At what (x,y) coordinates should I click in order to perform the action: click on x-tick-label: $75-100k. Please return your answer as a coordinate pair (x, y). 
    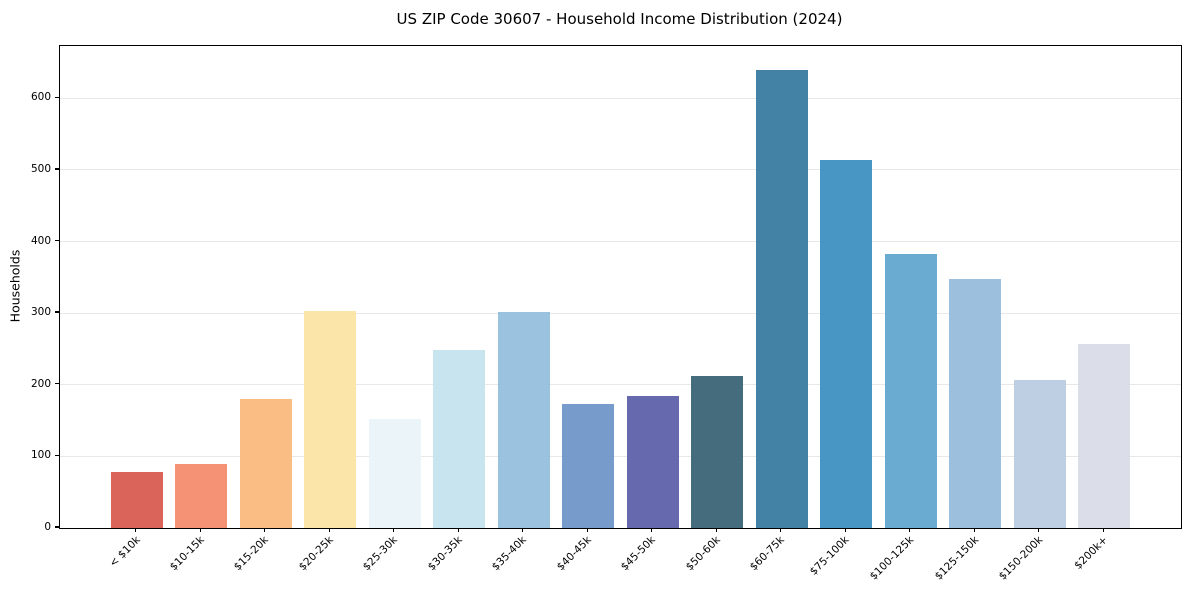
    Looking at the image, I should click on (829, 556).